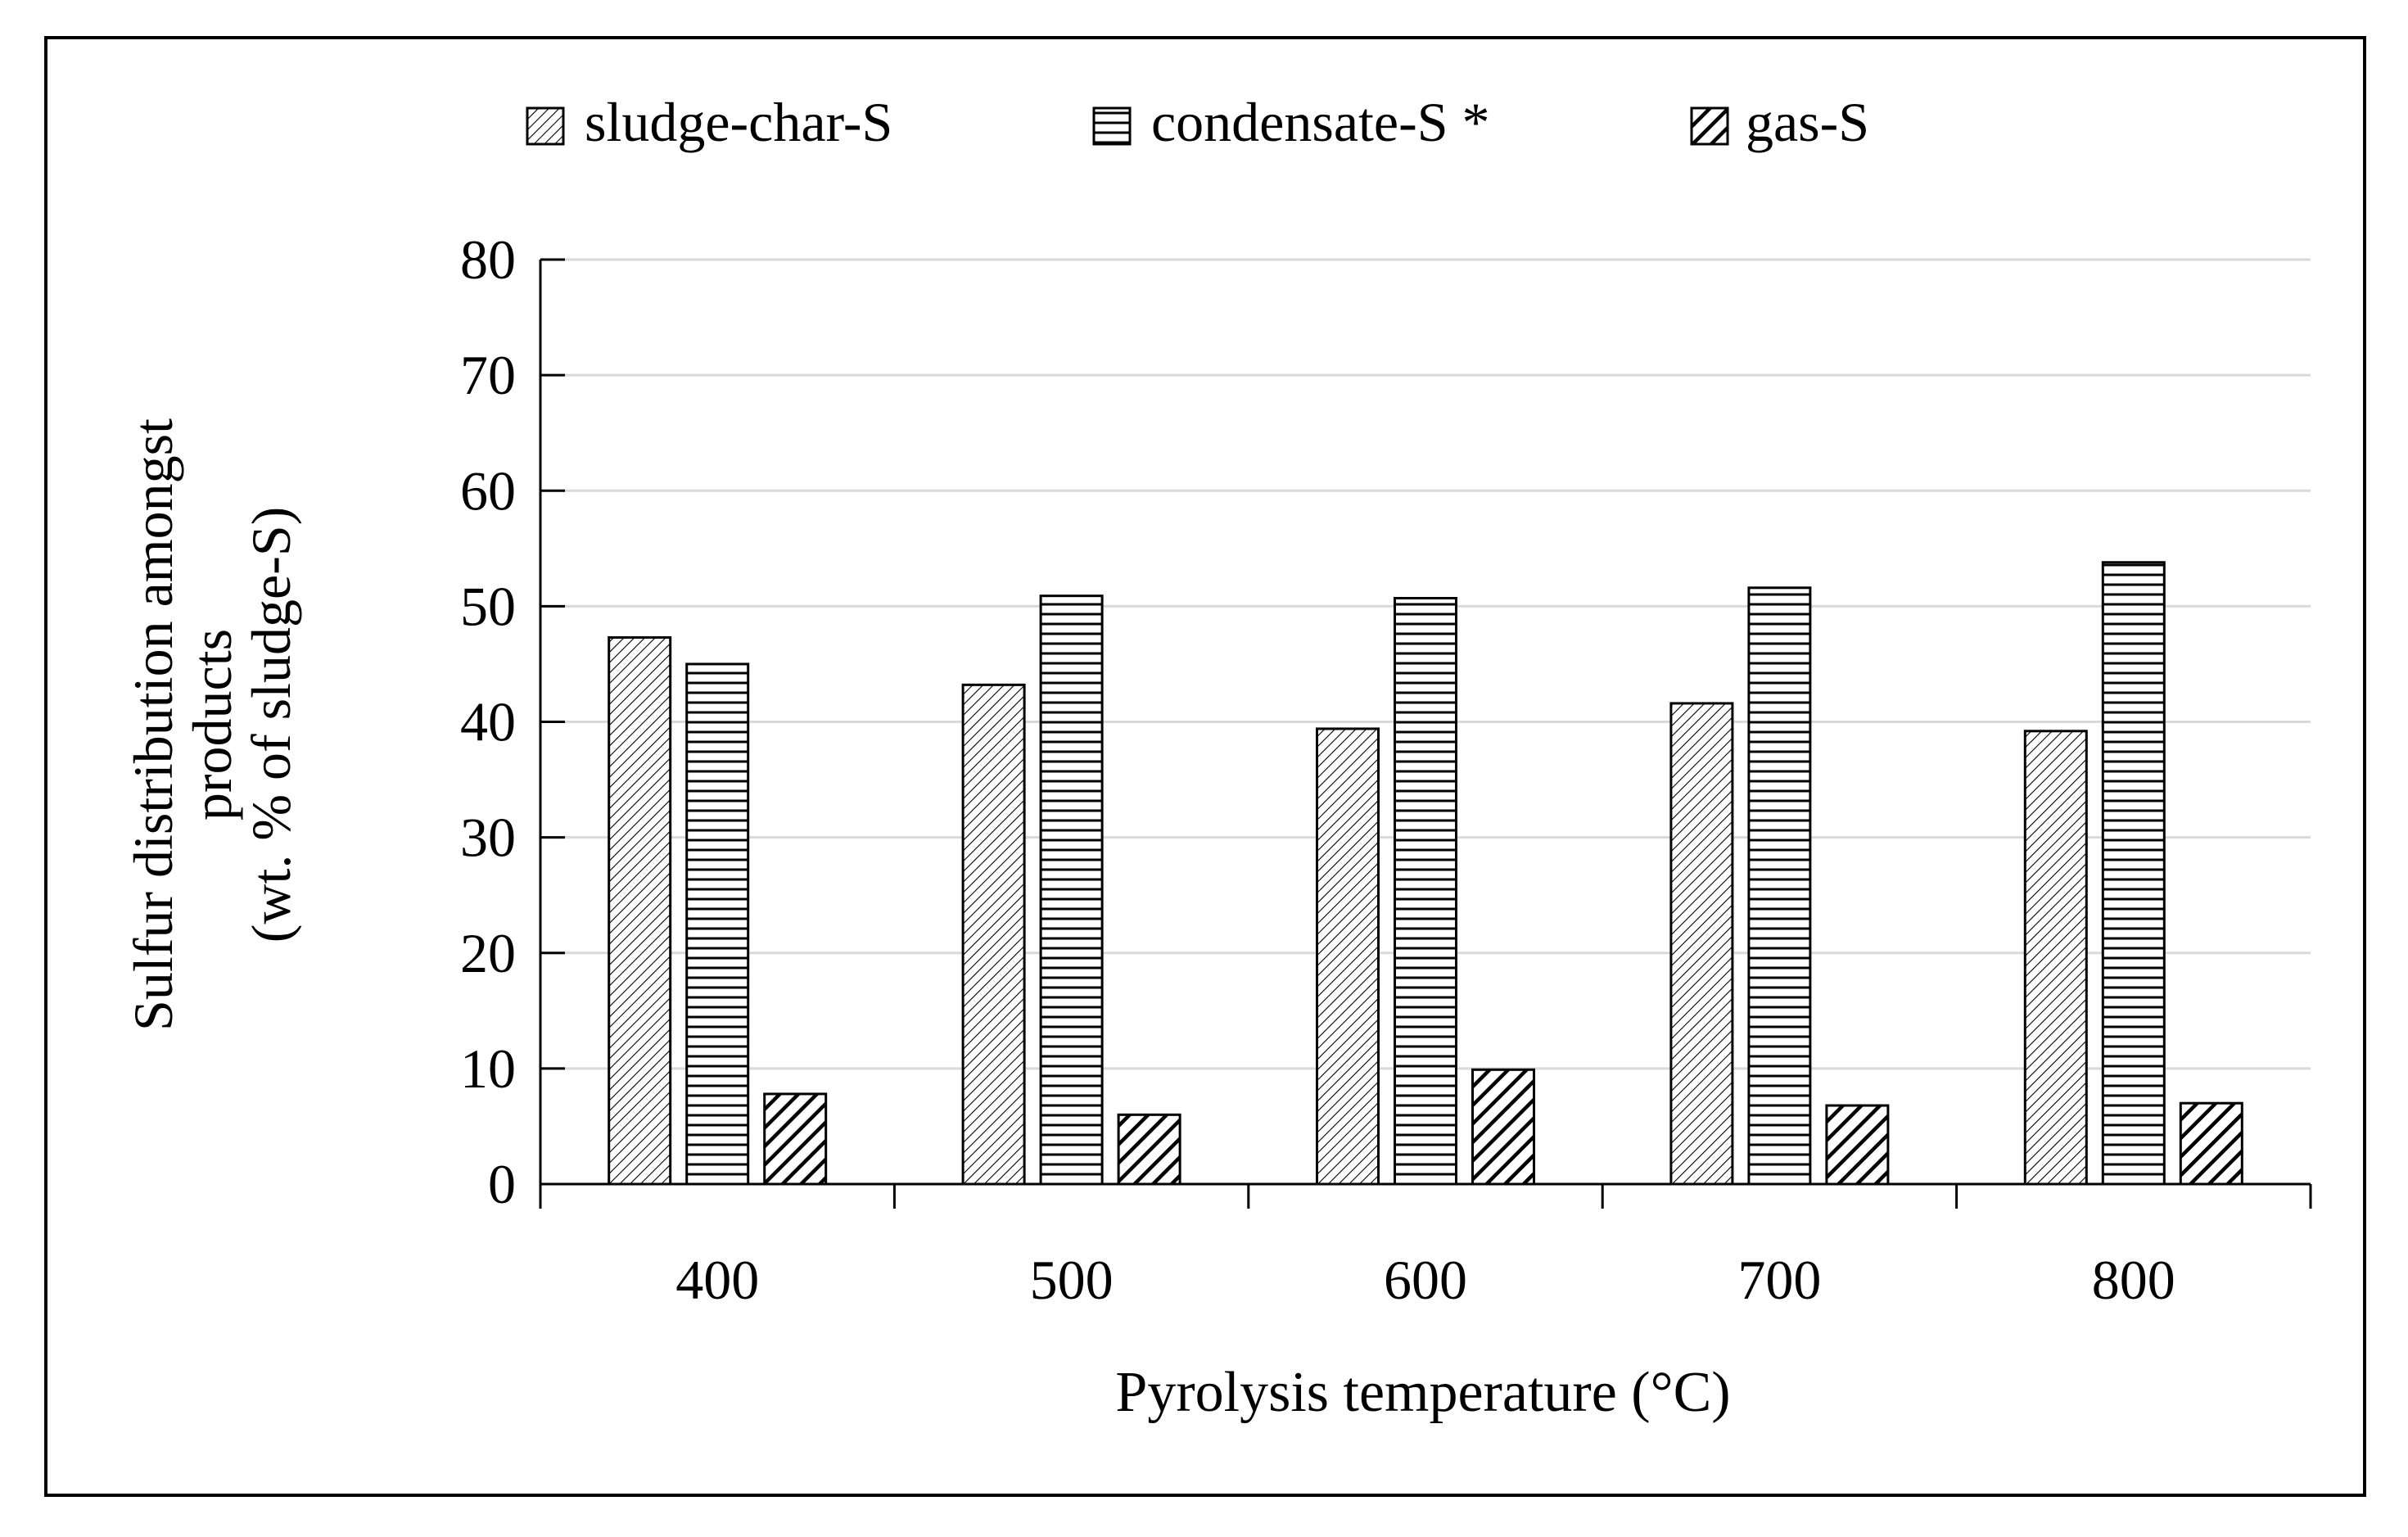 The width and height of the screenshot is (2408, 1537). What do you see at coordinates (738, 122) in the screenshot?
I see `legend-label-sludge-char-s: sludge-char-S` at bounding box center [738, 122].